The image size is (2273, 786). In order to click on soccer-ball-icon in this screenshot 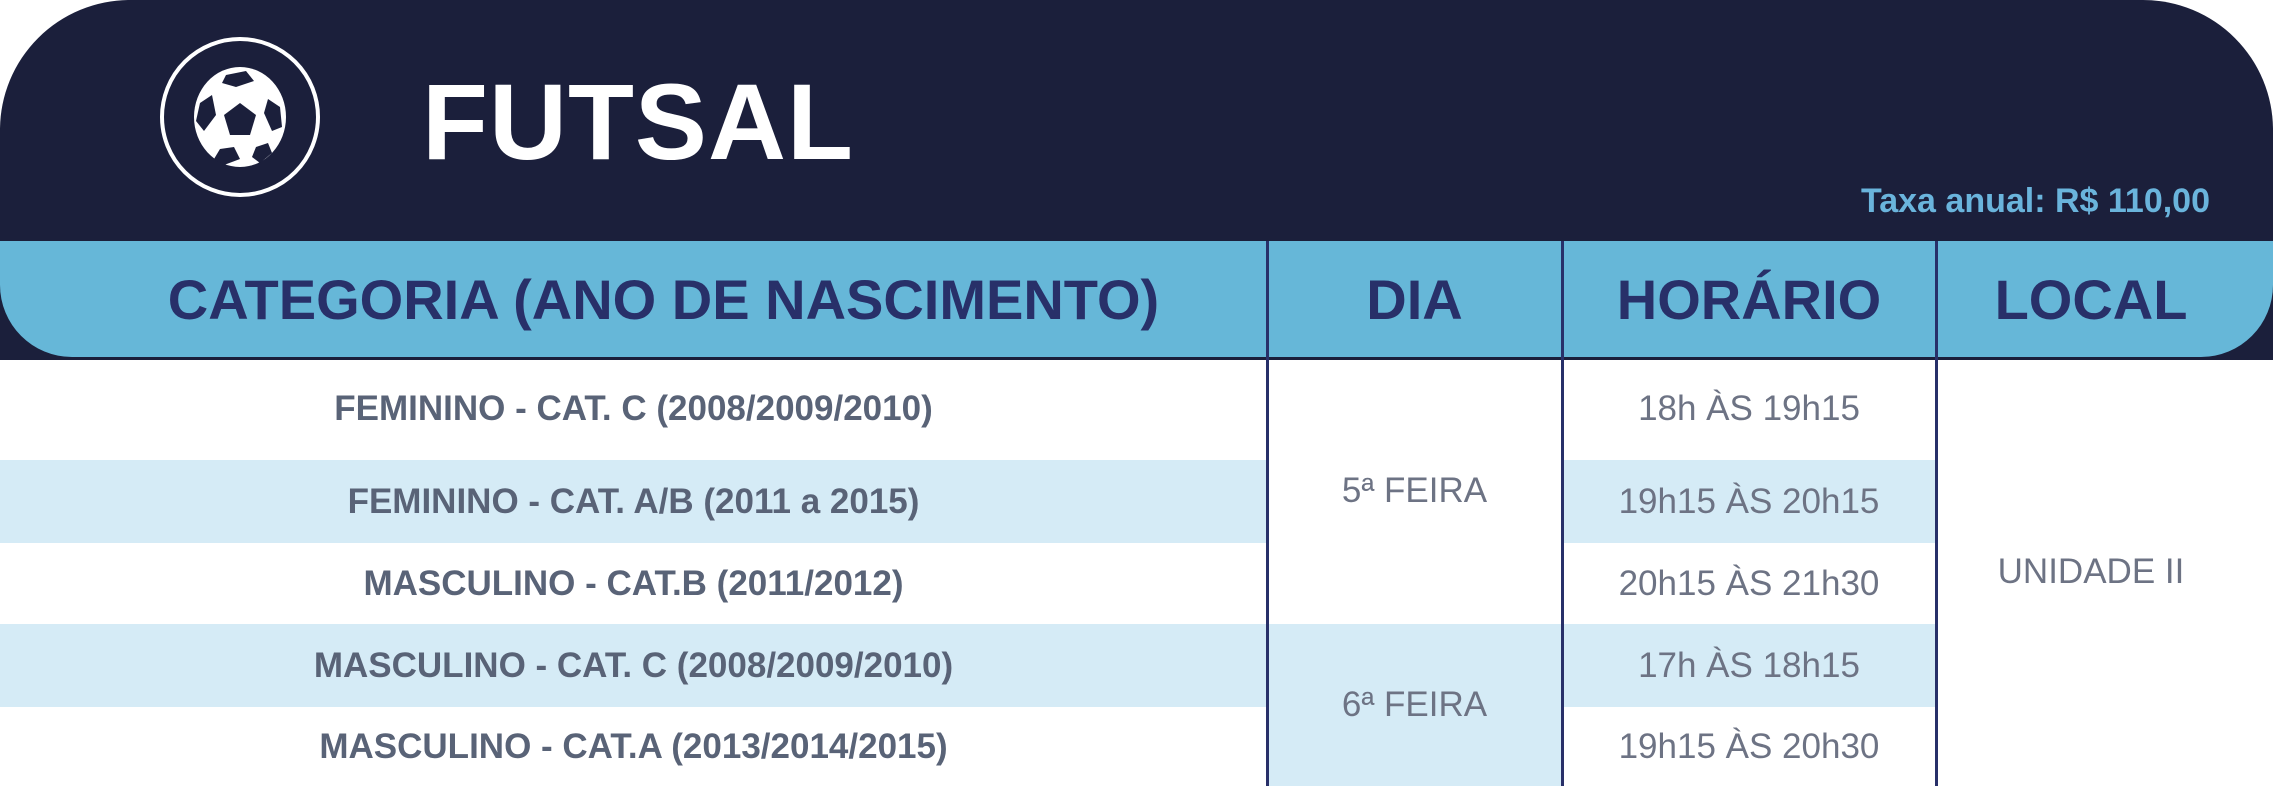, I will do `click(240, 117)`.